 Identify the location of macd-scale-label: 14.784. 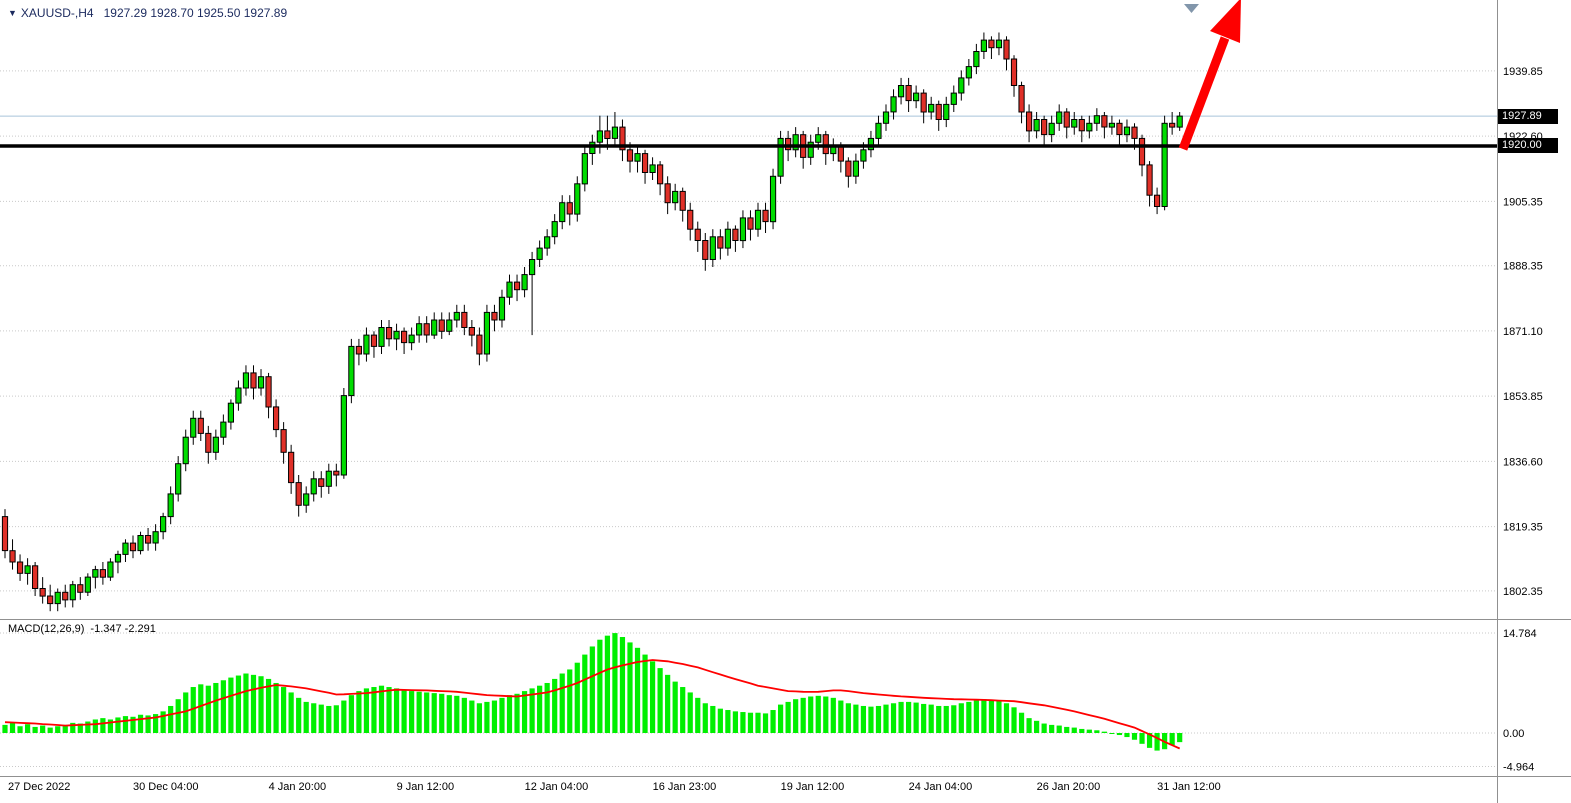
(1520, 634).